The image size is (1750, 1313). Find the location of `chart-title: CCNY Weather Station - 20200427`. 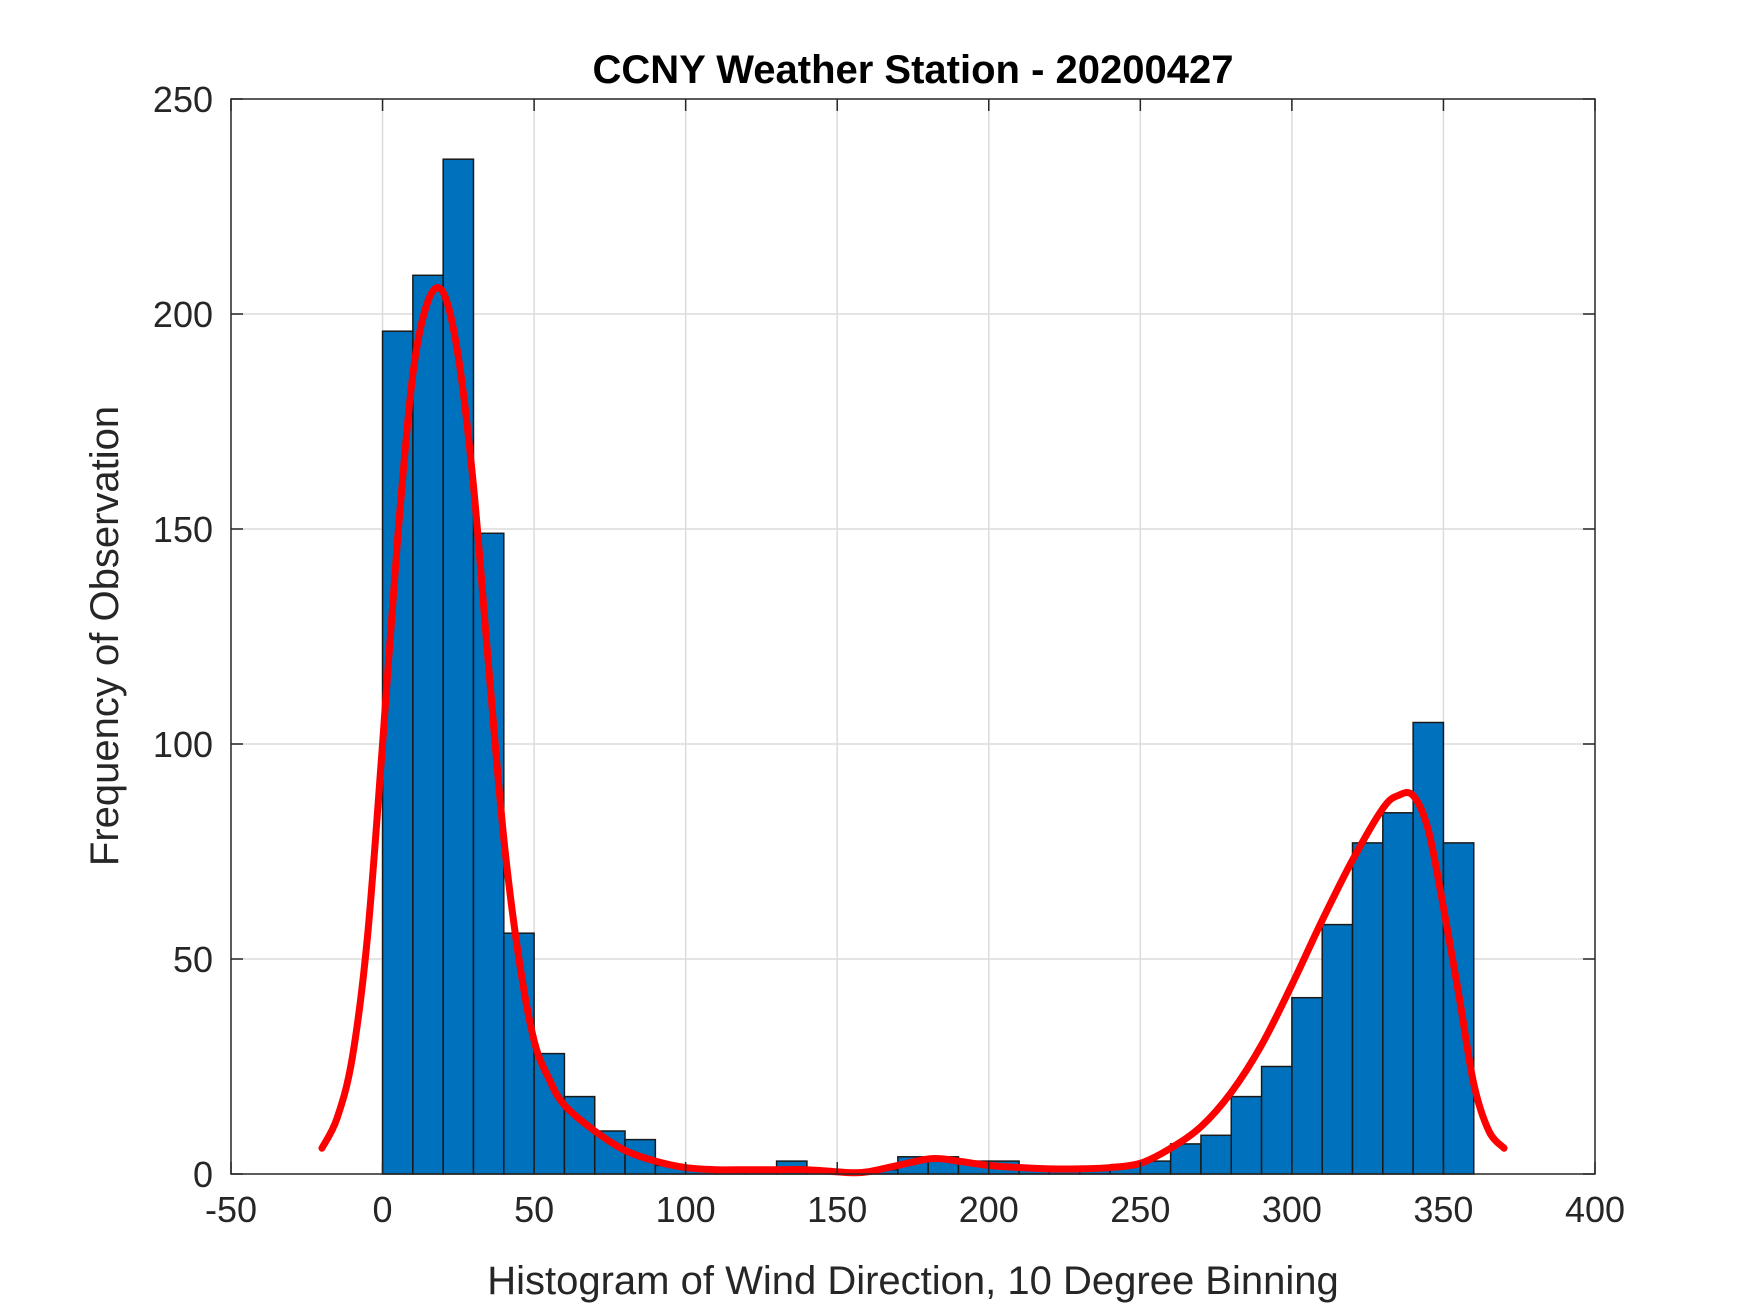

chart-title: CCNY Weather Station - 20200427 is located at coordinates (913, 70).